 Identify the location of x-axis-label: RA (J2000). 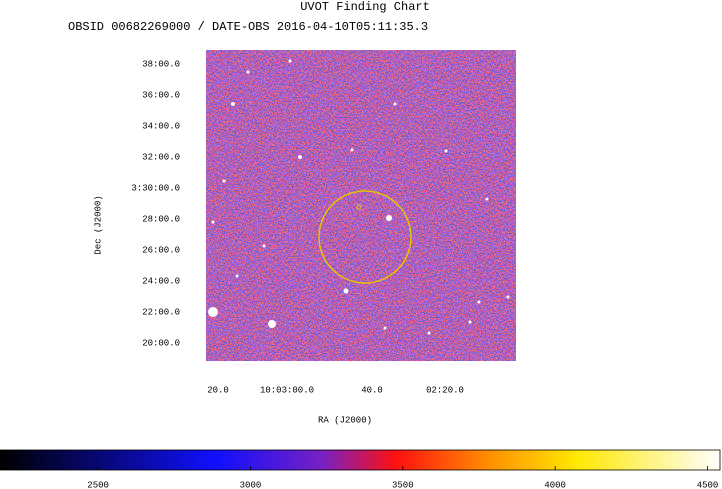
(345, 420).